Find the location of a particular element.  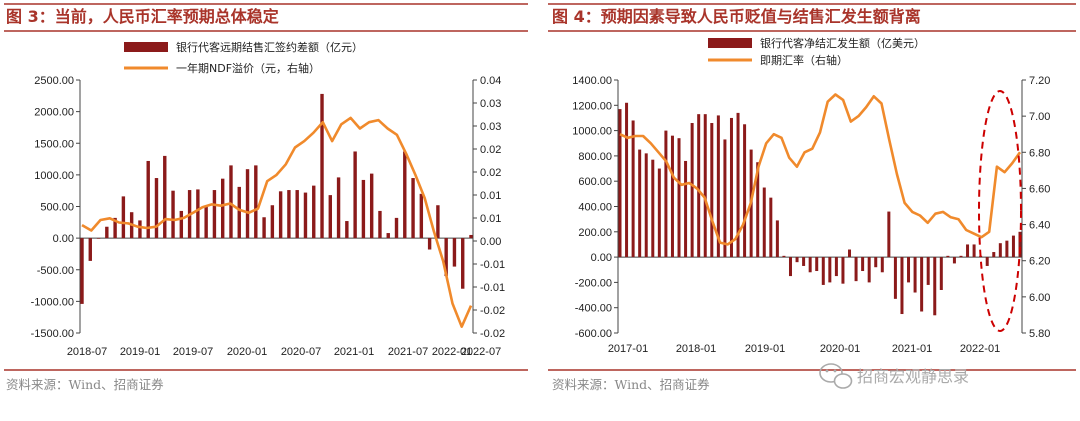

y-left-tick-label: 200.00 is located at coordinates (595, 233).